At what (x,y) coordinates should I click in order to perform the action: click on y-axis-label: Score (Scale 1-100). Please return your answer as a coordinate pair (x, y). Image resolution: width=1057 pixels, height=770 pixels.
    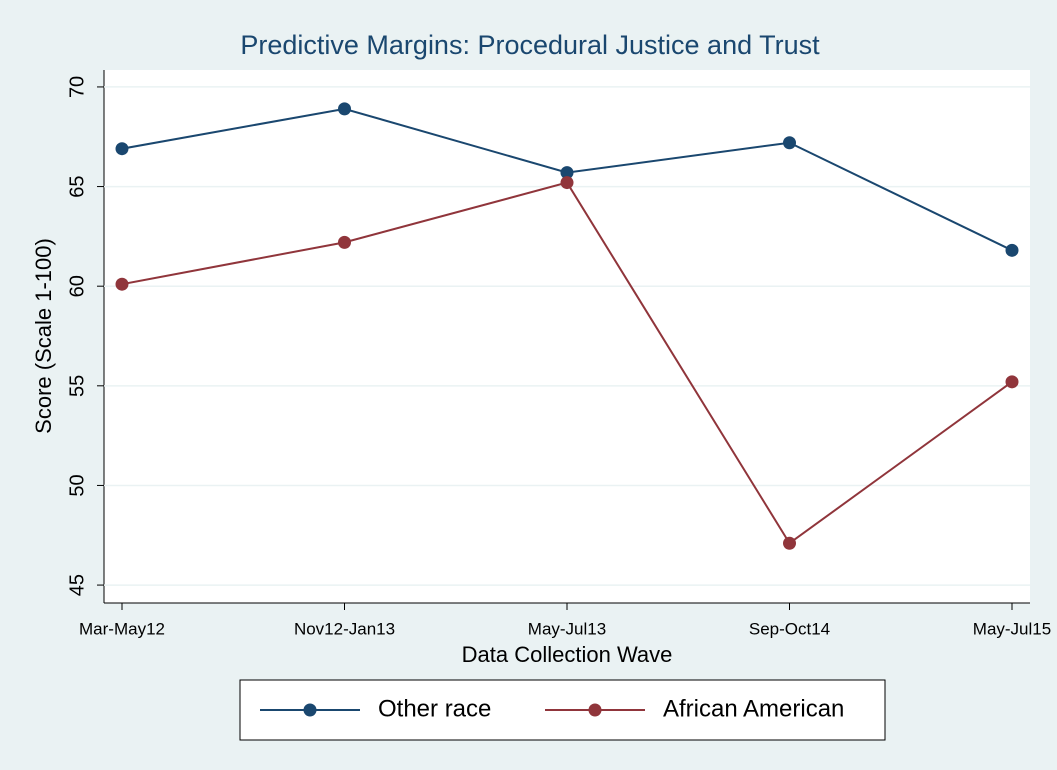
    Looking at the image, I should click on (43, 336).